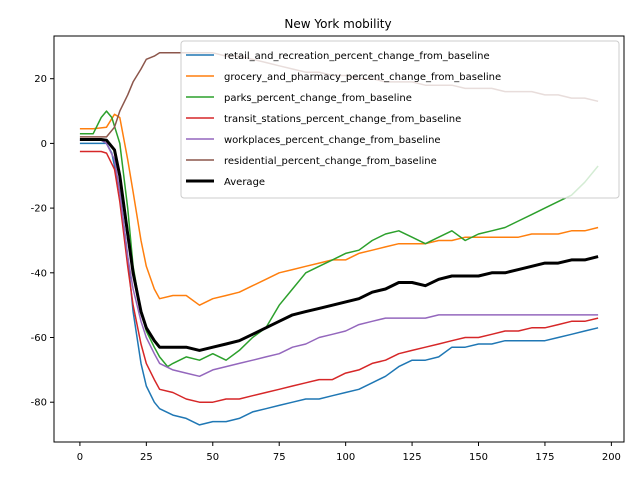 Image resolution: width=640 pixels, height=480 pixels. I want to click on legend-label-6: Average, so click(244, 182).